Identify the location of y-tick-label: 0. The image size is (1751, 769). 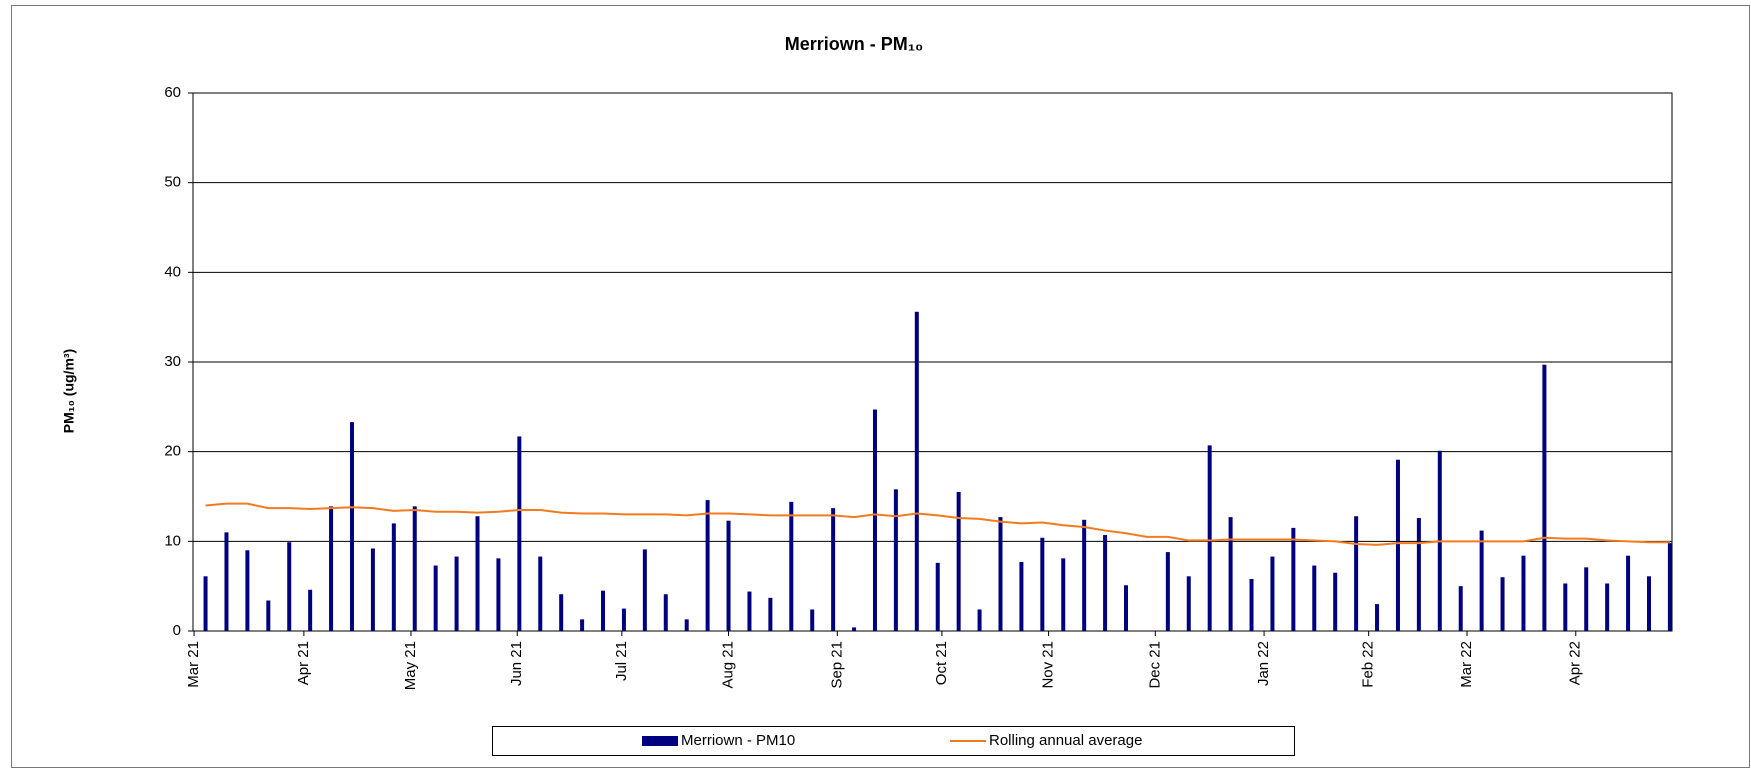
(177, 630).